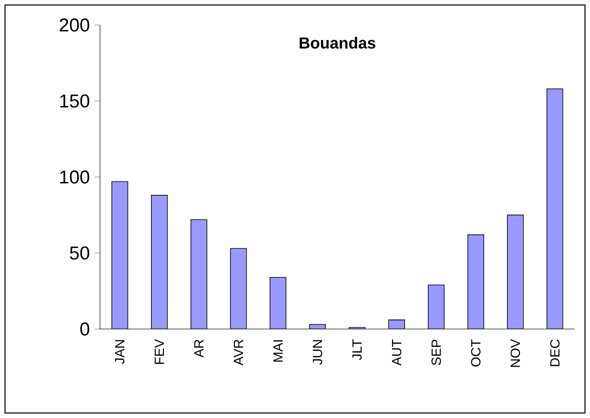  What do you see at coordinates (397, 352) in the screenshot?
I see `x-tick-label: AUT` at bounding box center [397, 352].